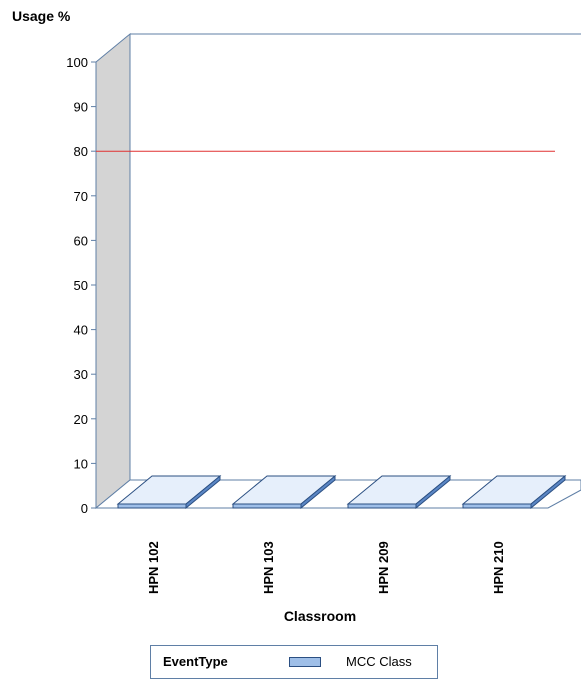  I want to click on y-tick-label: 20, so click(81, 419).